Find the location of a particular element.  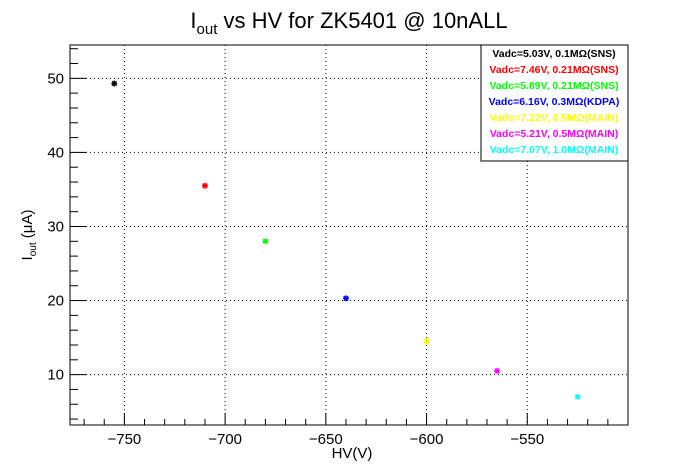

x-tick-label: −550 is located at coordinates (527, 439).